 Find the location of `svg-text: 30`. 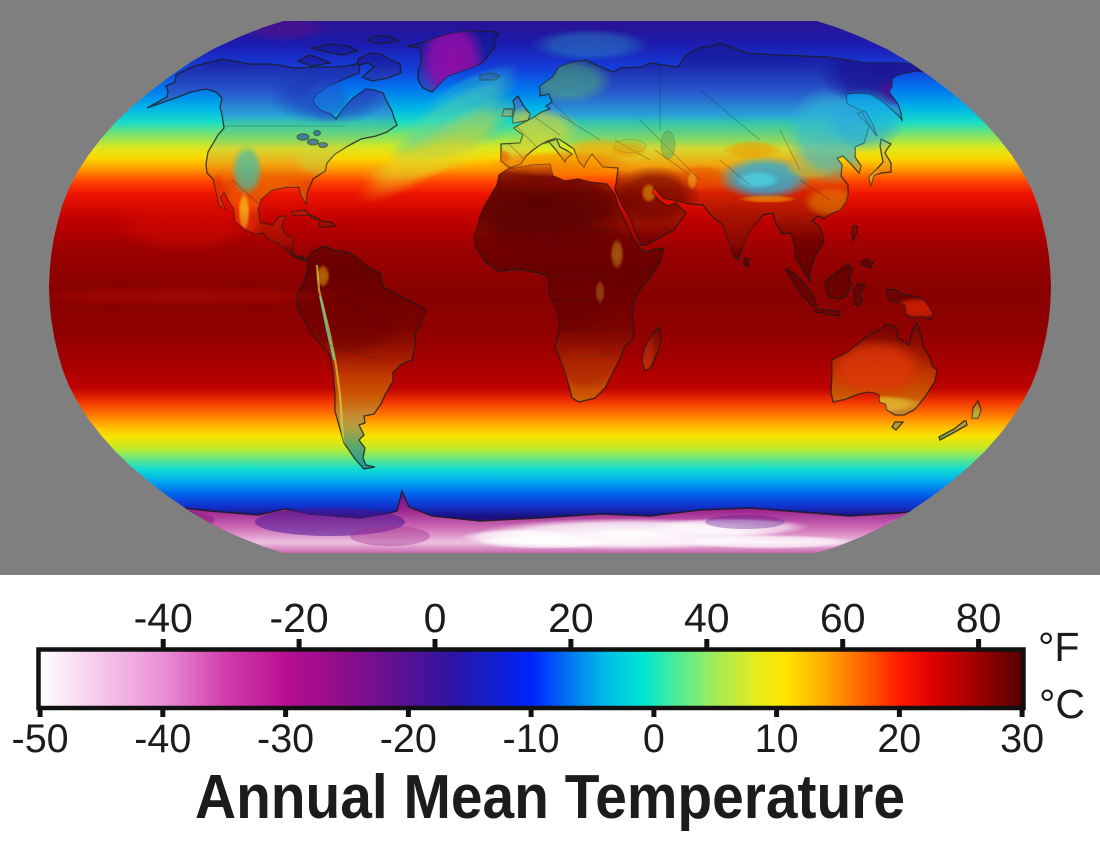

svg-text: 30 is located at coordinates (1022, 739).